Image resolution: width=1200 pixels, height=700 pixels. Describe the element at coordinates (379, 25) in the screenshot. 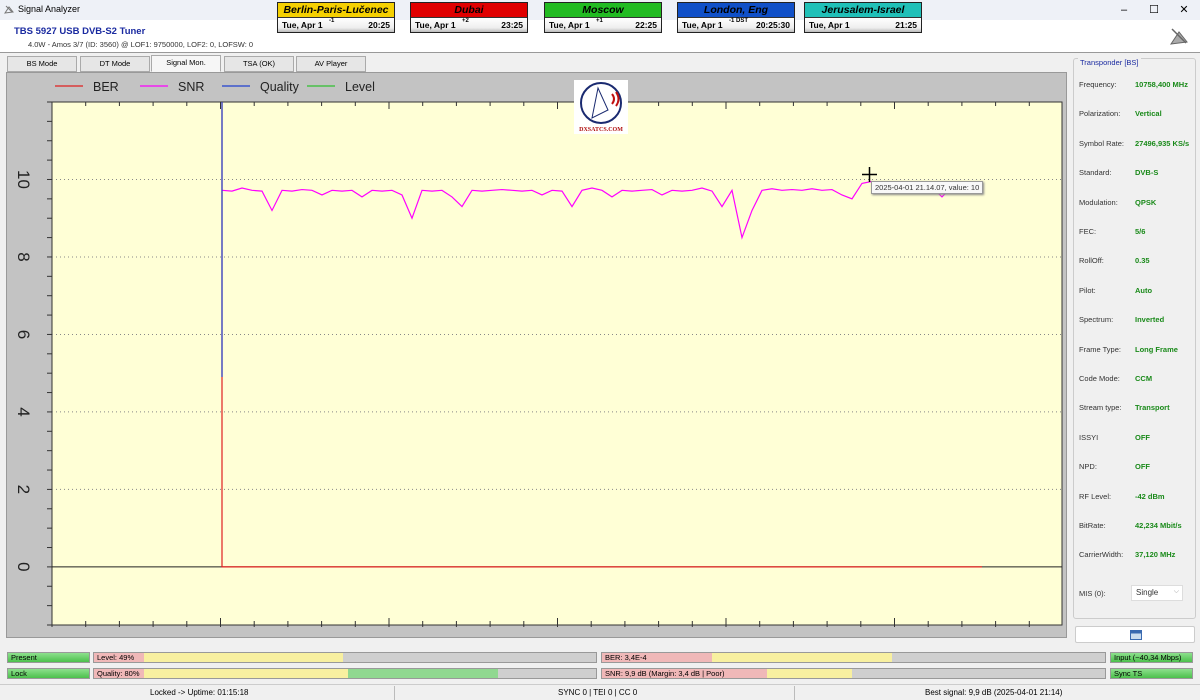

I see `clock-time: 20:25` at that location.